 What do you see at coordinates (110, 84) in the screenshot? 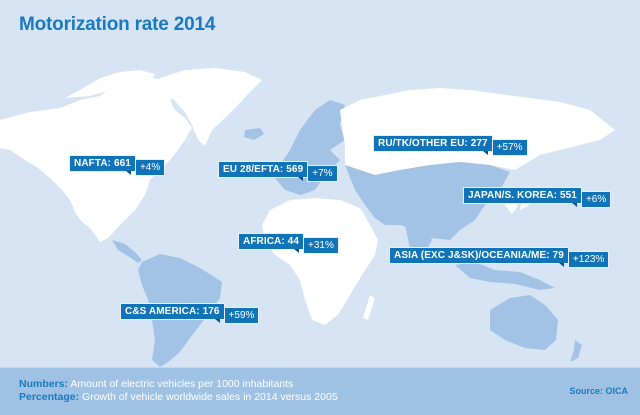
I see `region-arctic-islands` at bounding box center [110, 84].